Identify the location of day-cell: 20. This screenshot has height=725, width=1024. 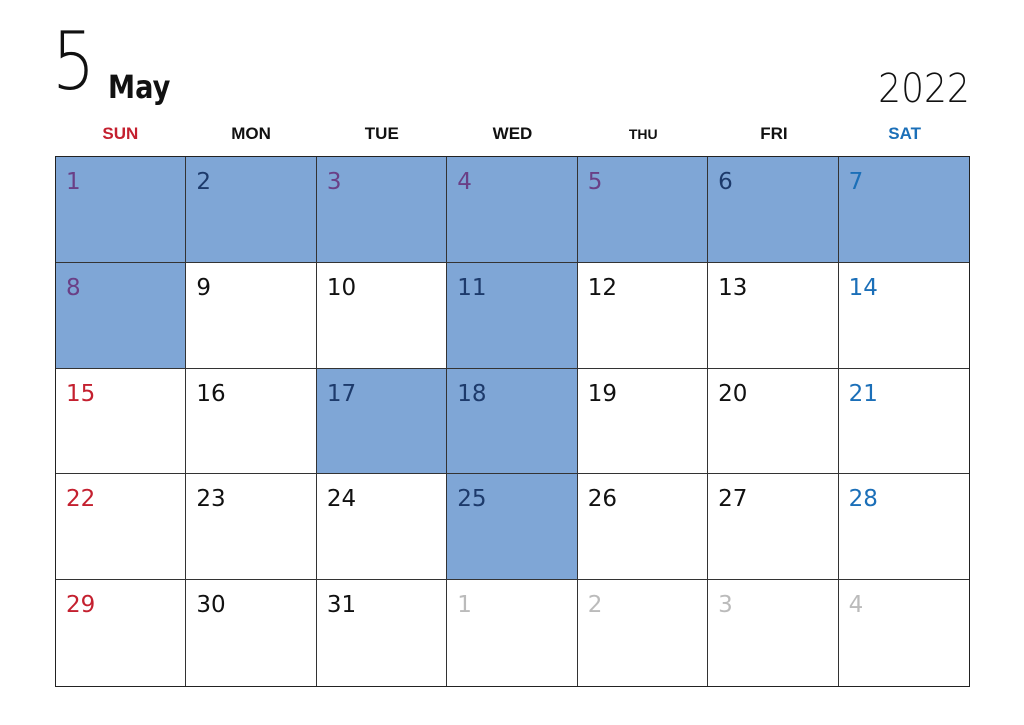
(773, 421).